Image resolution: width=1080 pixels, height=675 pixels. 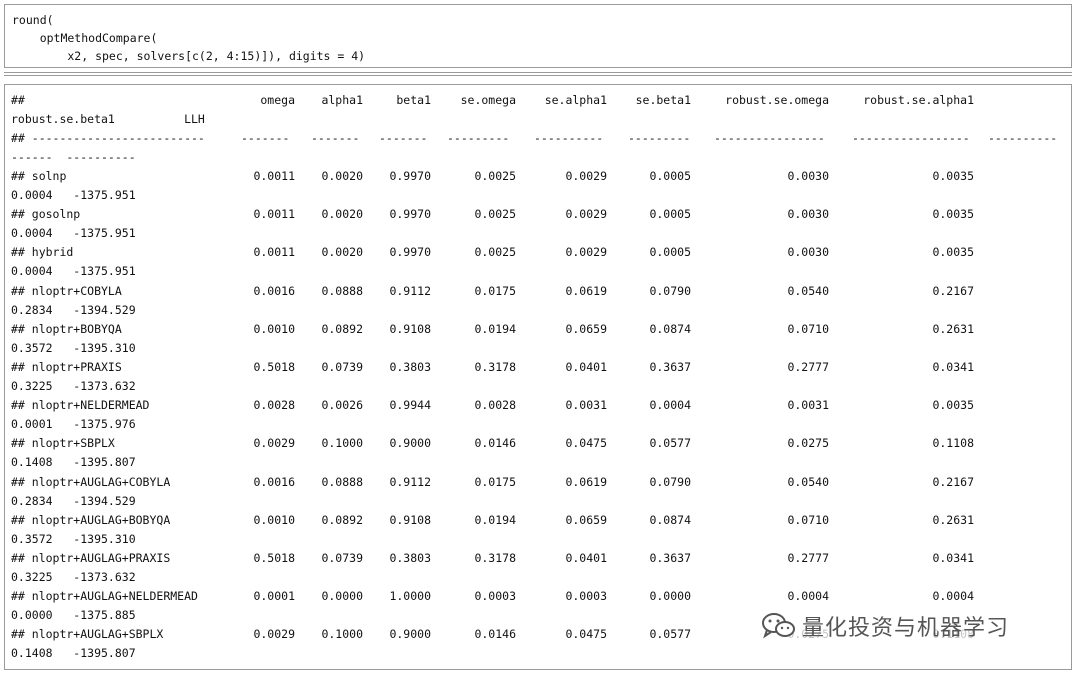 I want to click on row-label: ## gosolnp, so click(x=46, y=214).